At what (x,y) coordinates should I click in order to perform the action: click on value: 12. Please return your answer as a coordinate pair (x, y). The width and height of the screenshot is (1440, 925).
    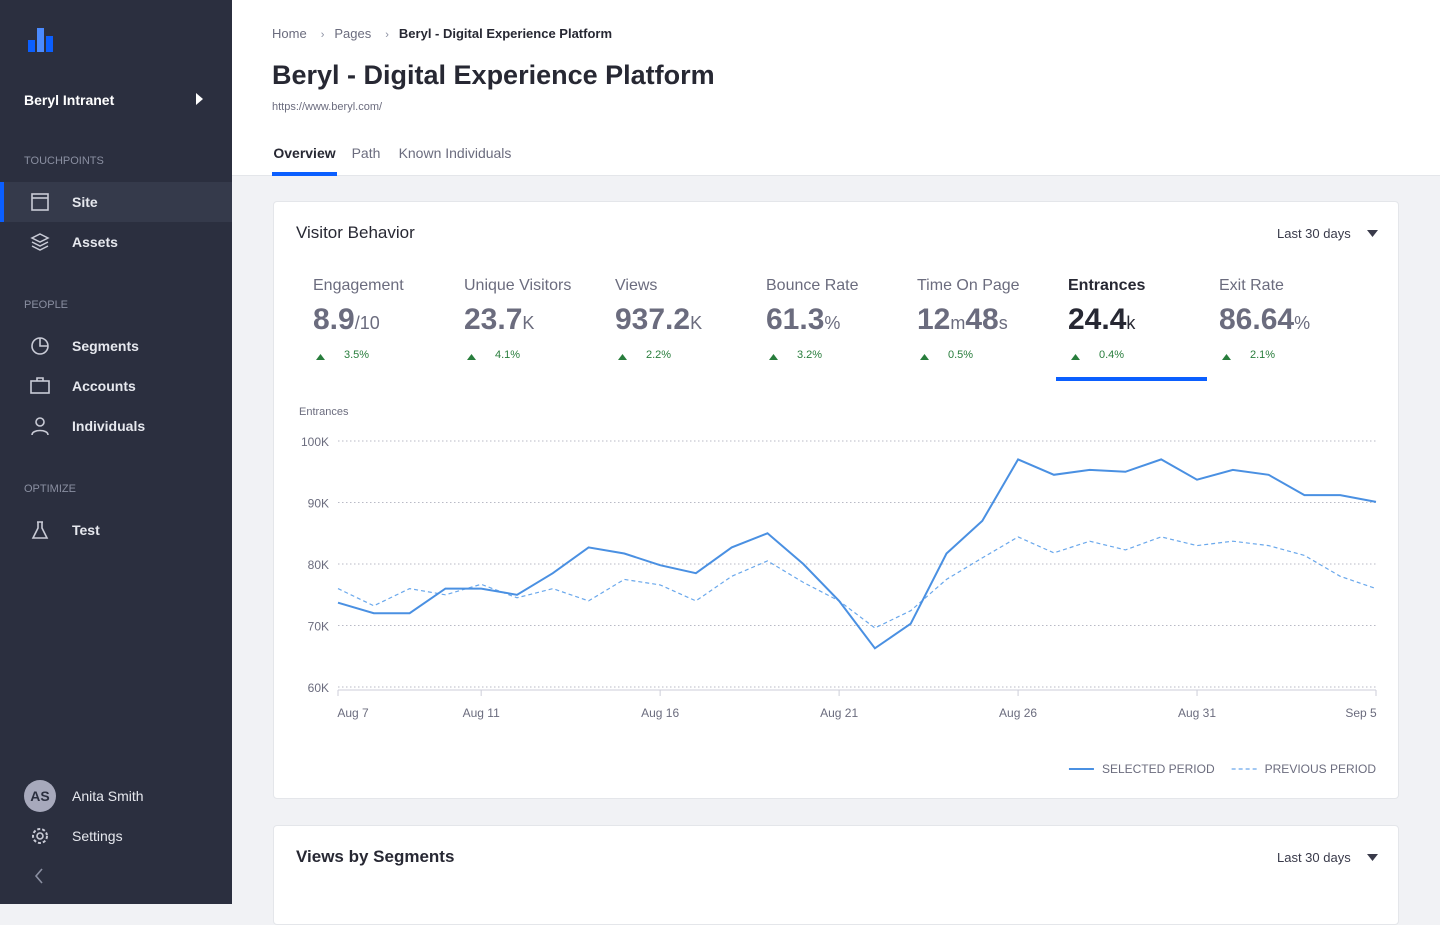
    Looking at the image, I should click on (934, 319).